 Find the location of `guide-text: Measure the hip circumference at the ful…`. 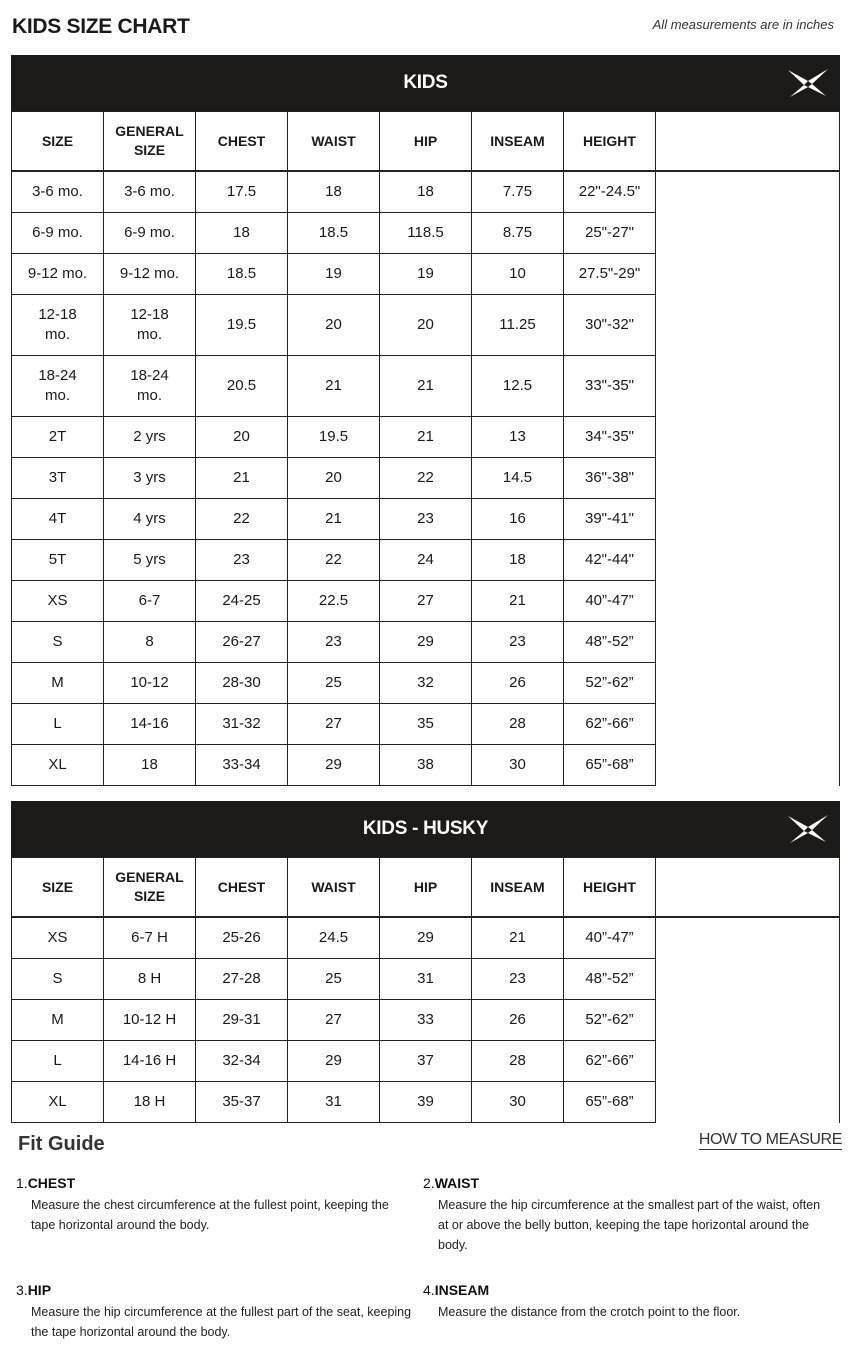

guide-text: Measure the hip circumference at the ful… is located at coordinates (221, 1322).